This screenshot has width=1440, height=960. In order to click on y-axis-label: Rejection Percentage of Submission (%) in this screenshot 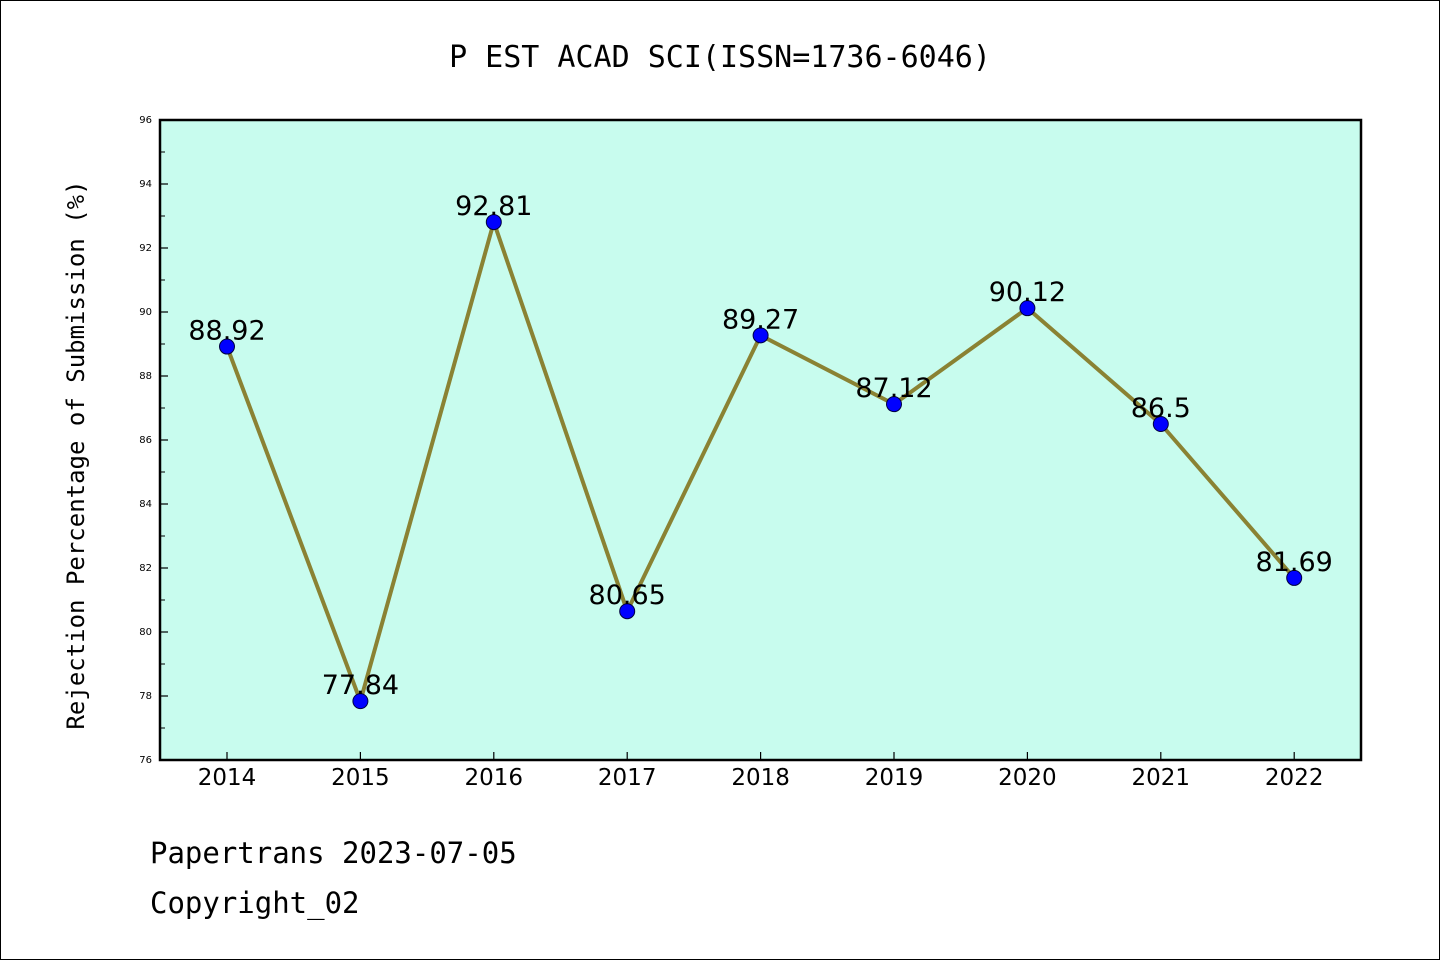, I will do `click(76, 454)`.